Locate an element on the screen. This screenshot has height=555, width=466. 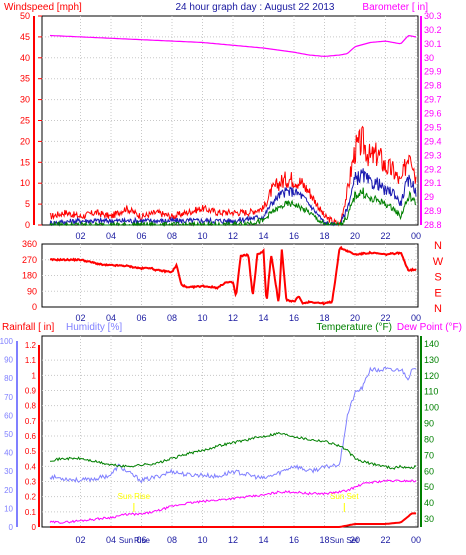
rainfall-tick-label: 0.6 is located at coordinates (31, 436).